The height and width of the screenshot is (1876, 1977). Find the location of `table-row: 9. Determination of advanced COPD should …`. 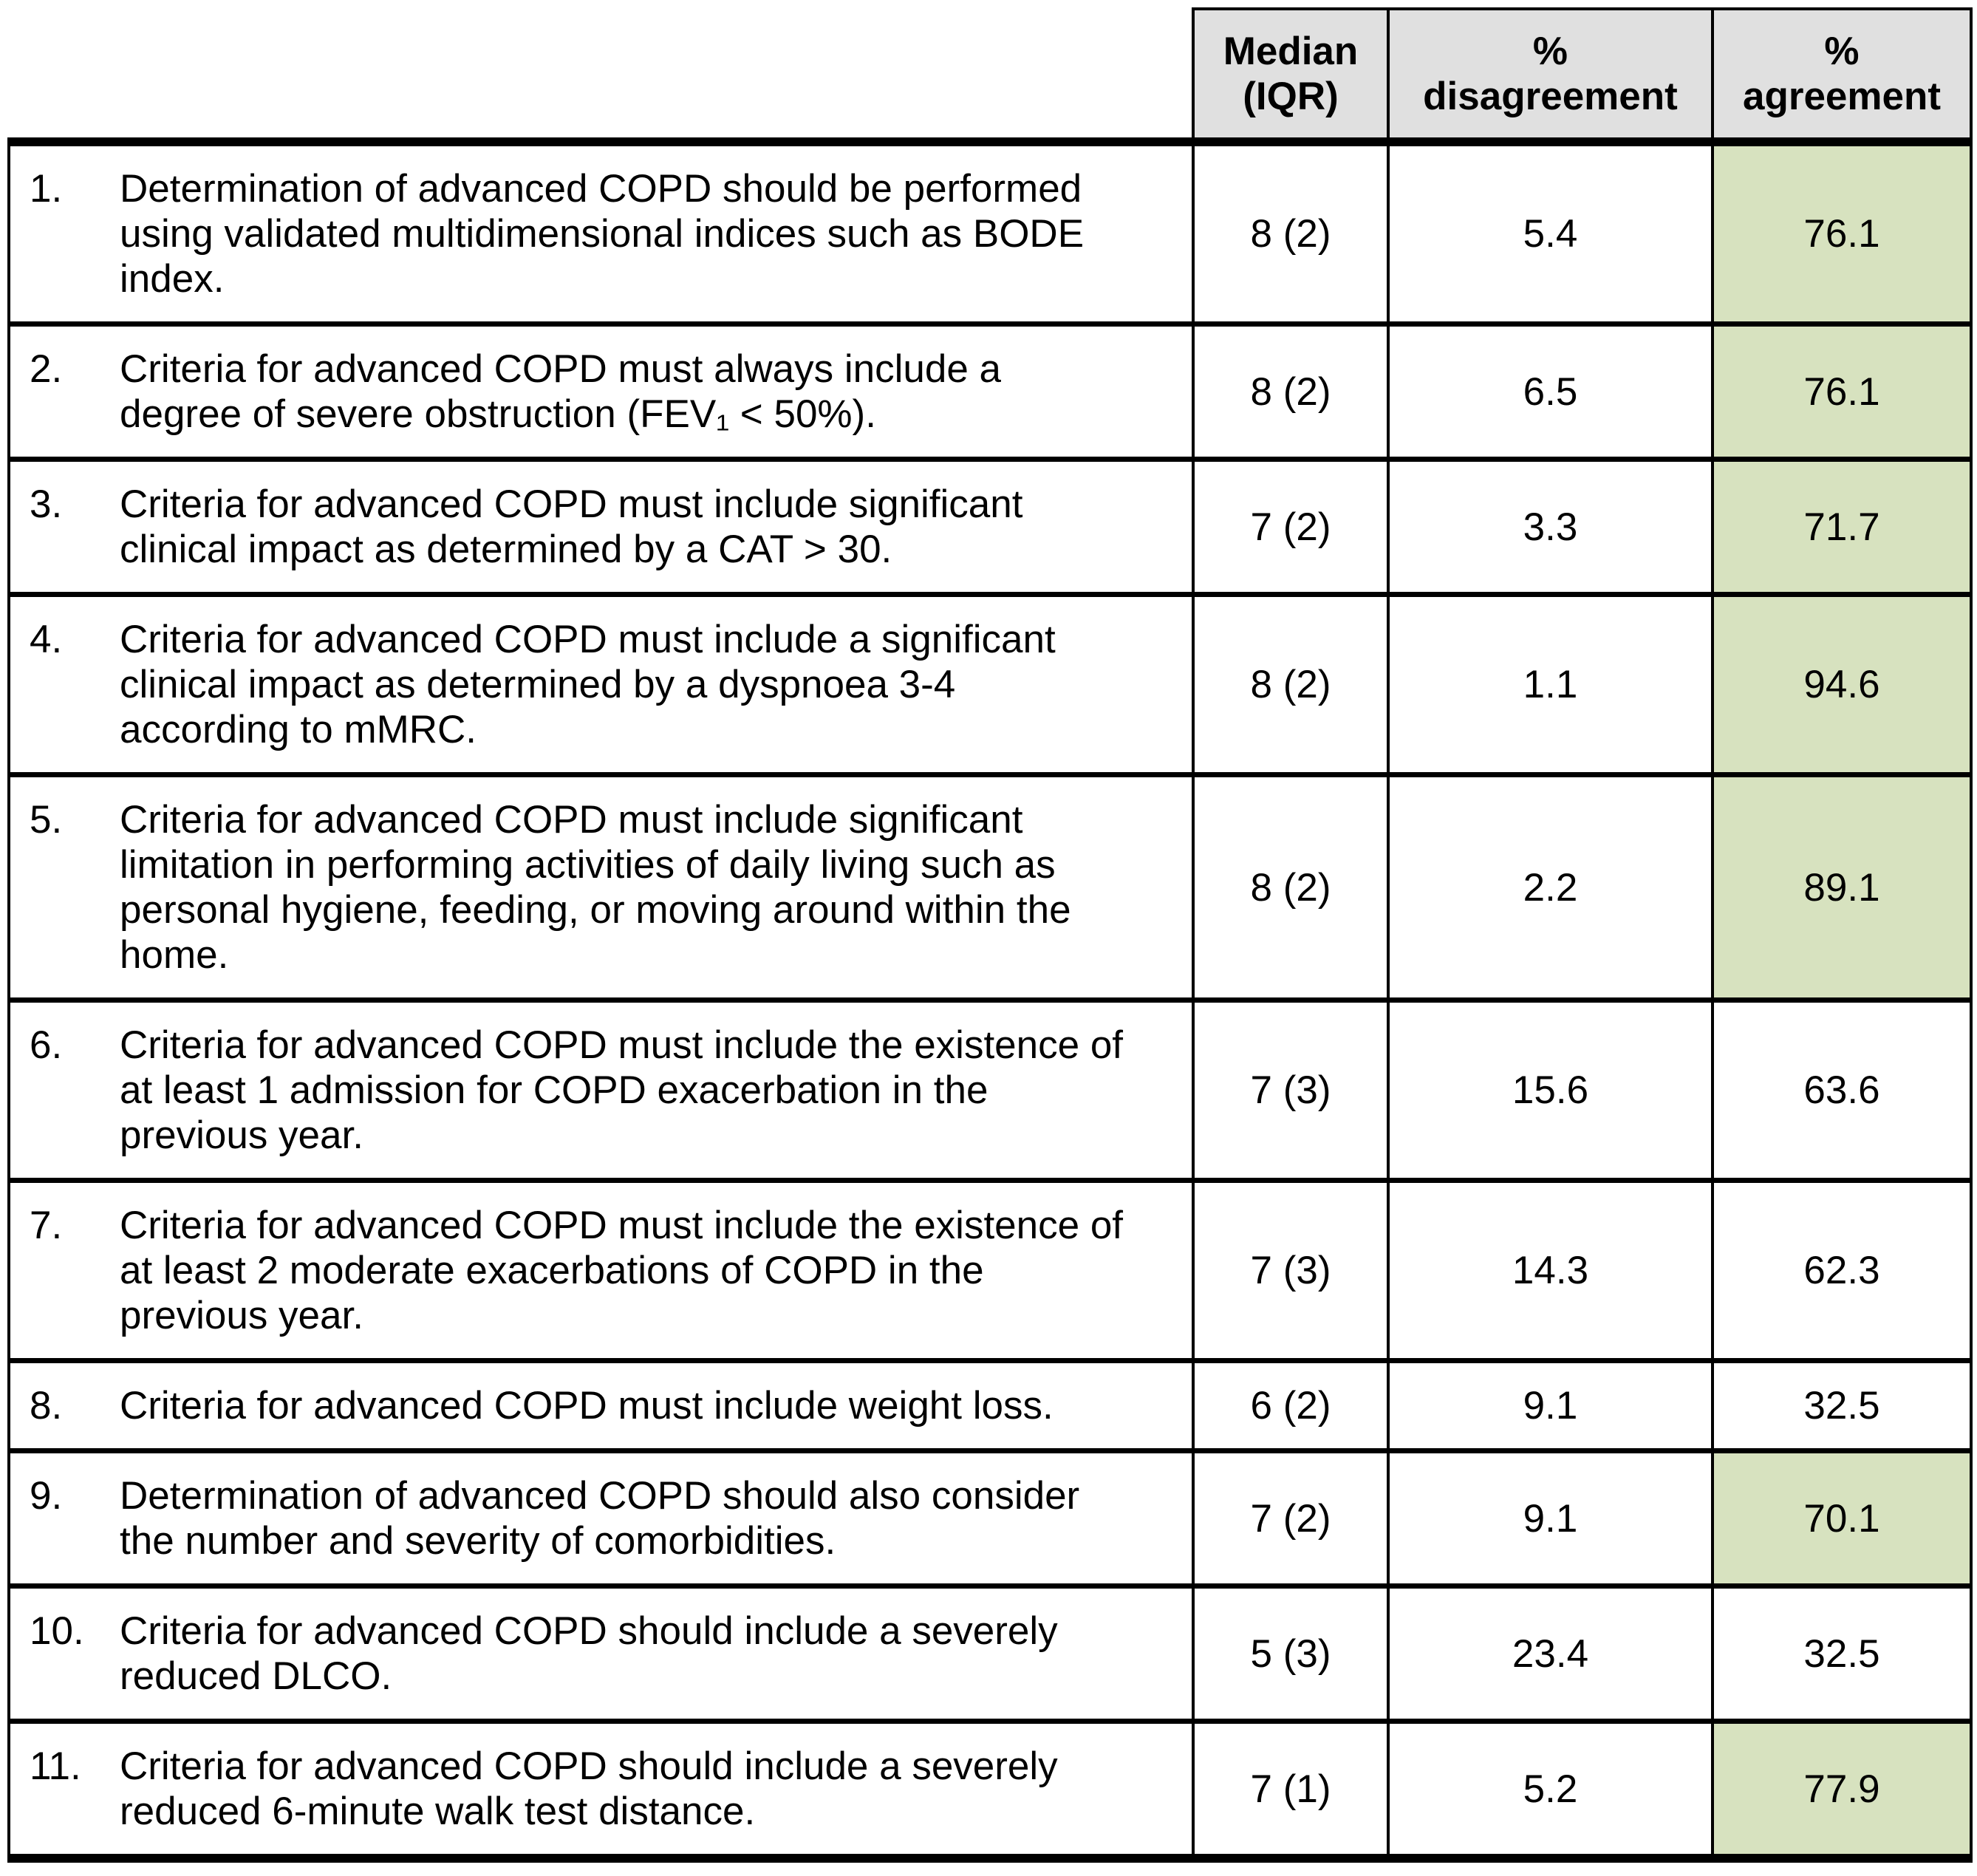

table-row: 9. Determination of advanced COPD should … is located at coordinates (990, 1518).